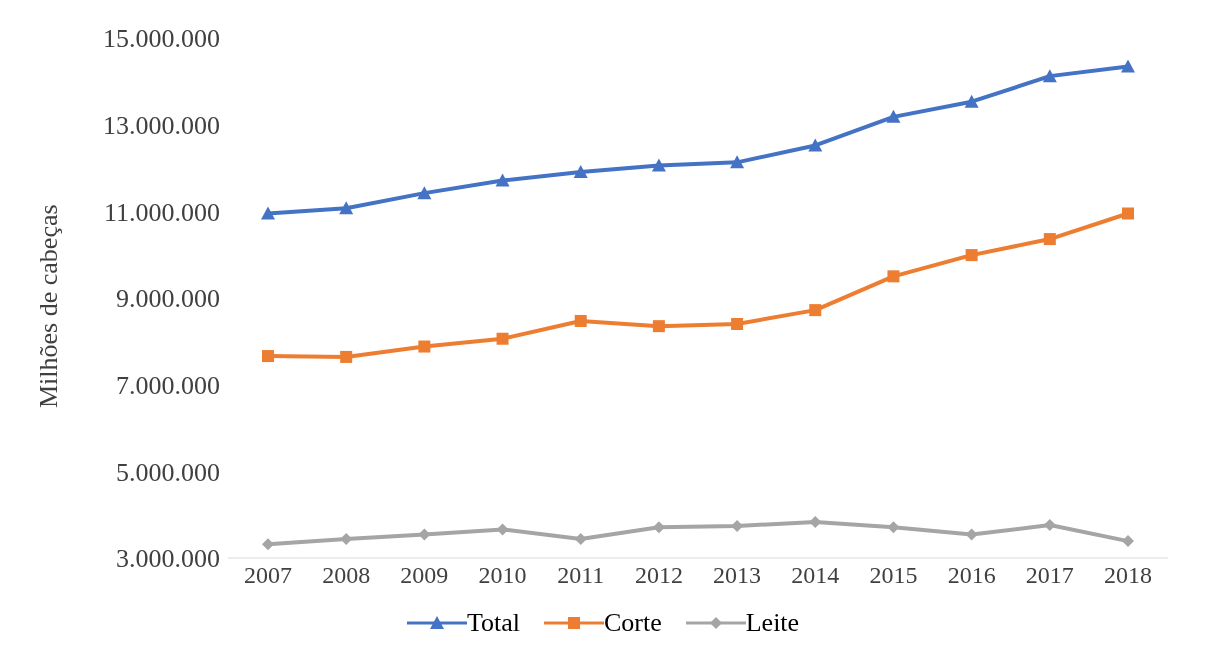 Image resolution: width=1209 pixels, height=658 pixels. I want to click on x-tick-label: 2017, so click(1049, 575).